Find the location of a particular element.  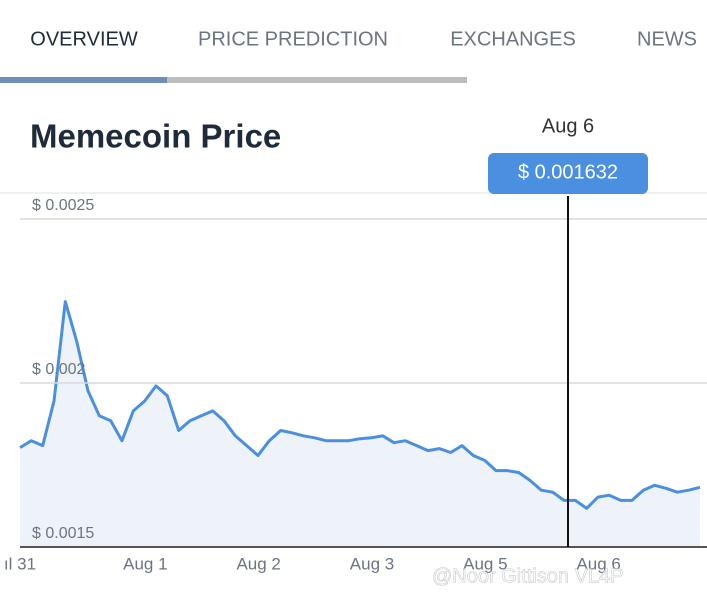

y-tick-label: $ 0.002 is located at coordinates (58, 369).